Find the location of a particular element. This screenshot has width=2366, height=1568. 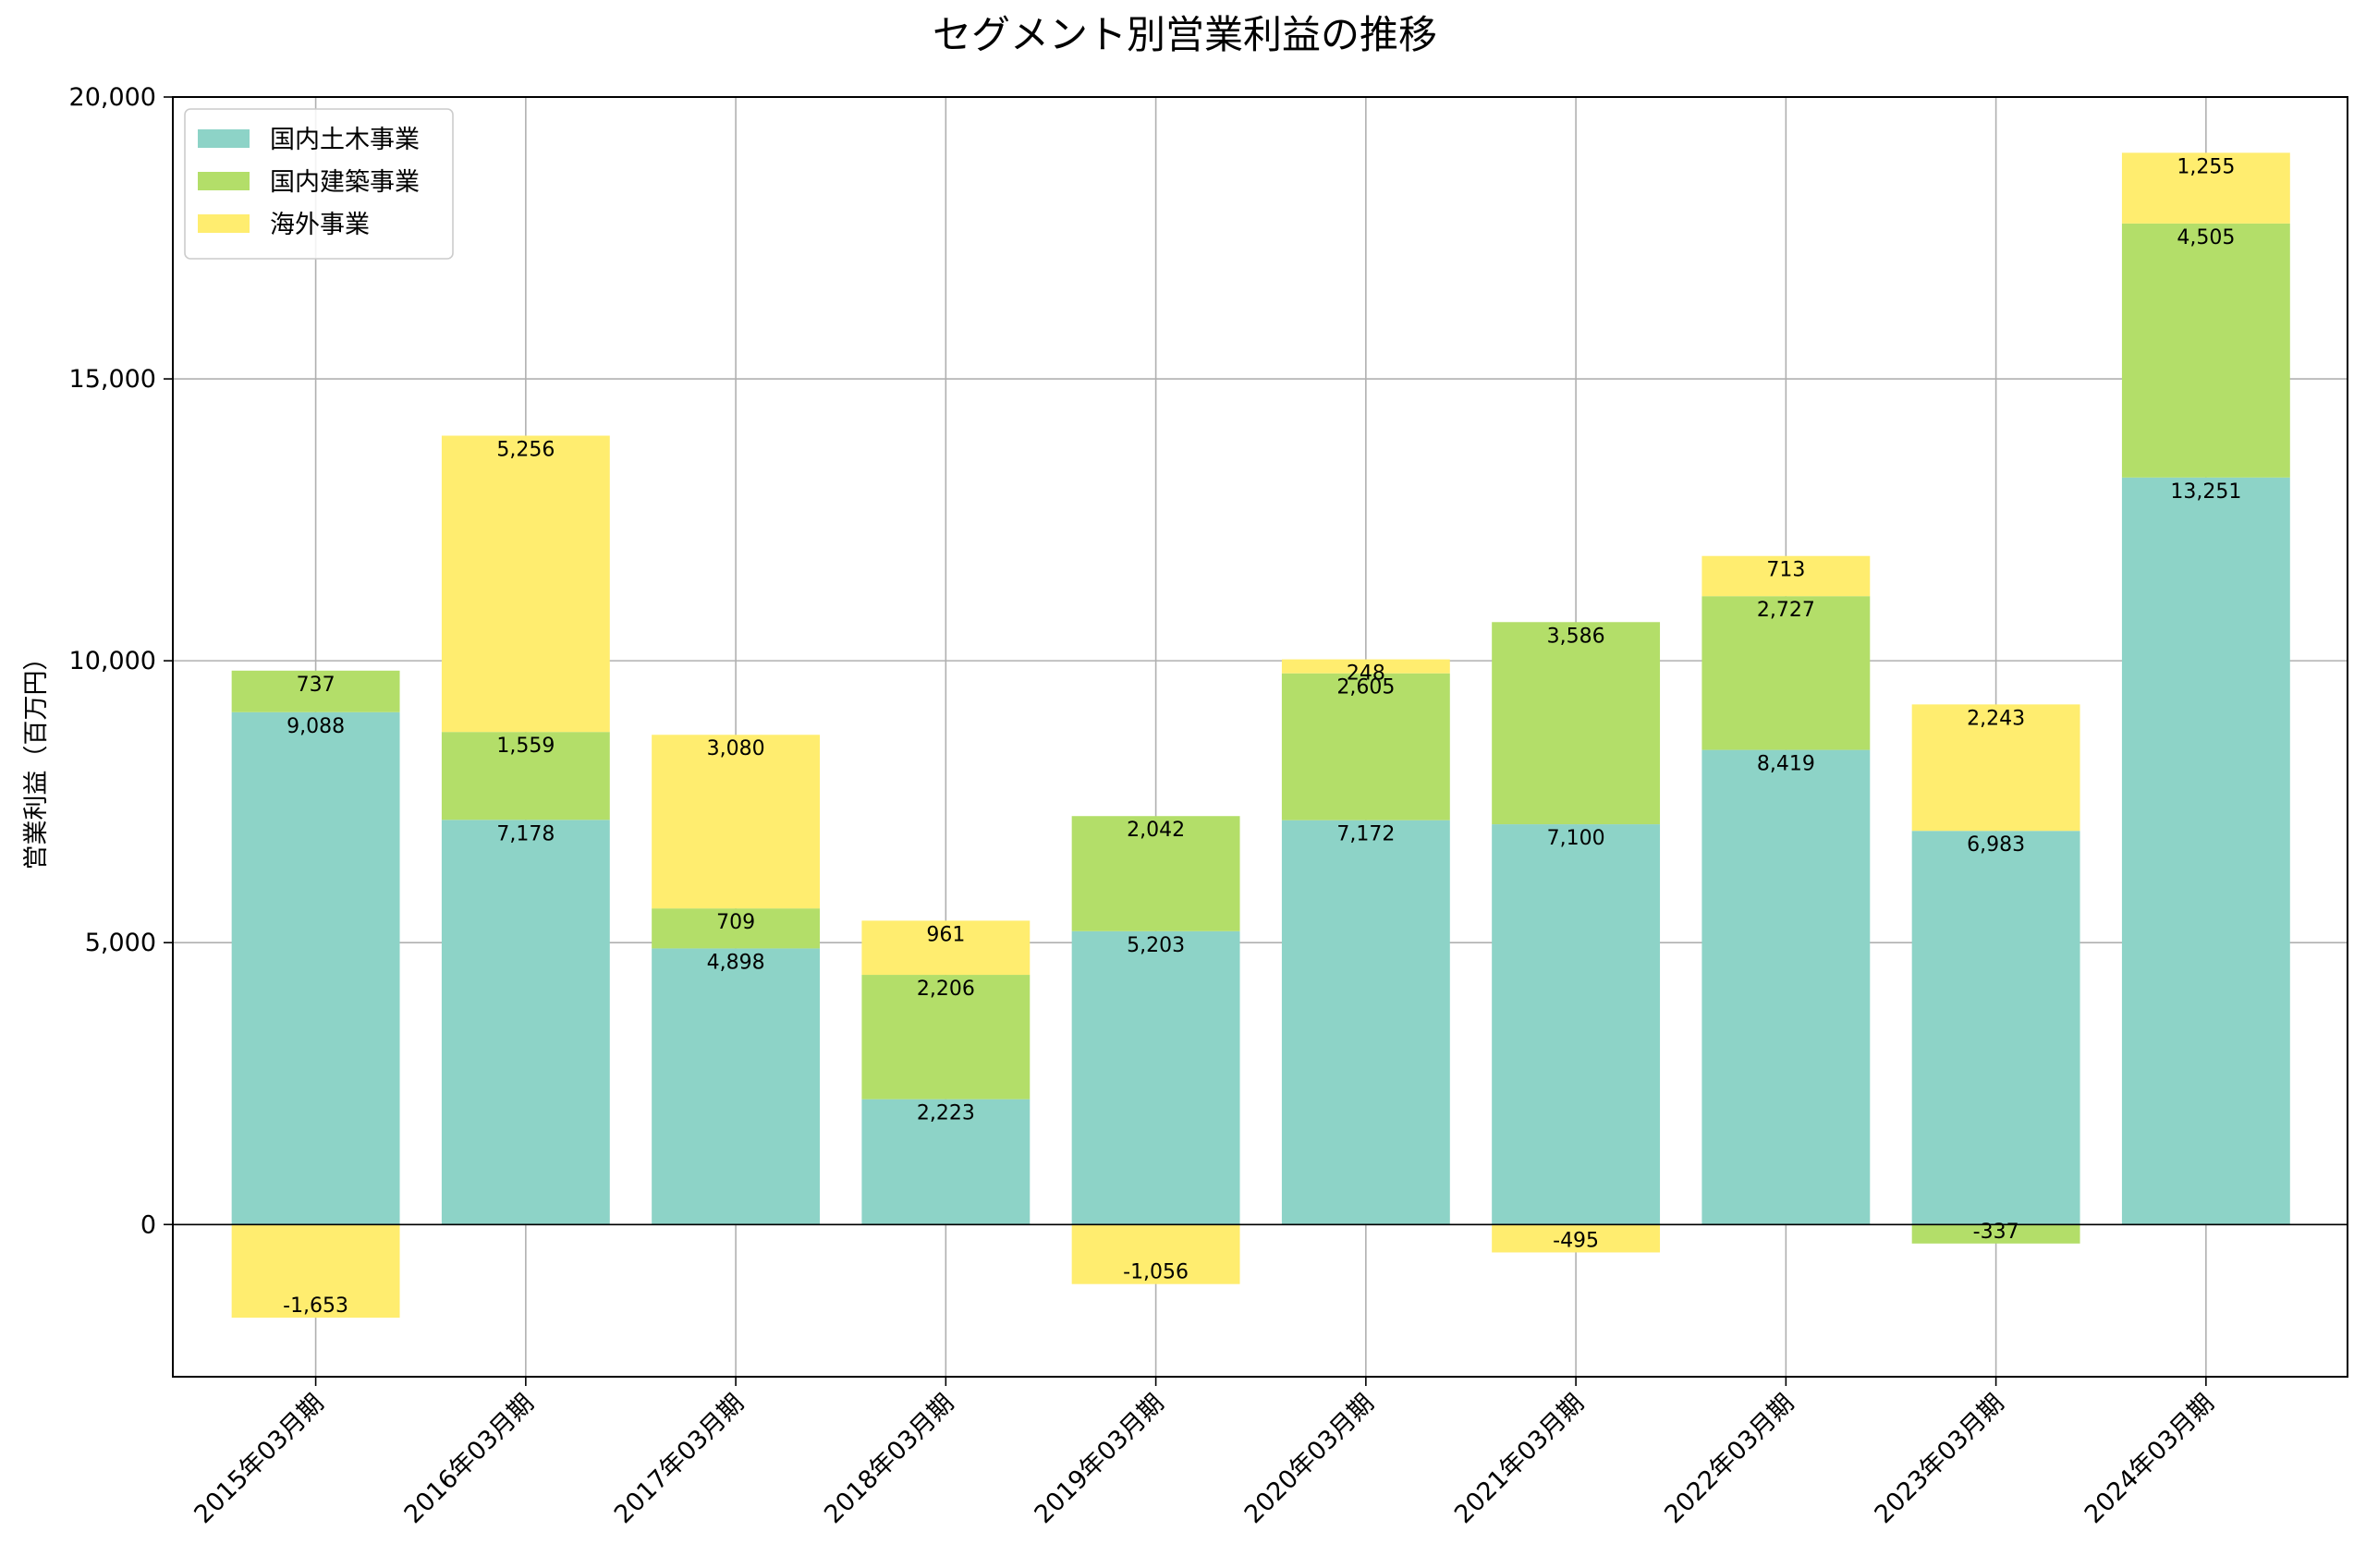

data-label: -495 is located at coordinates (1576, 1240).